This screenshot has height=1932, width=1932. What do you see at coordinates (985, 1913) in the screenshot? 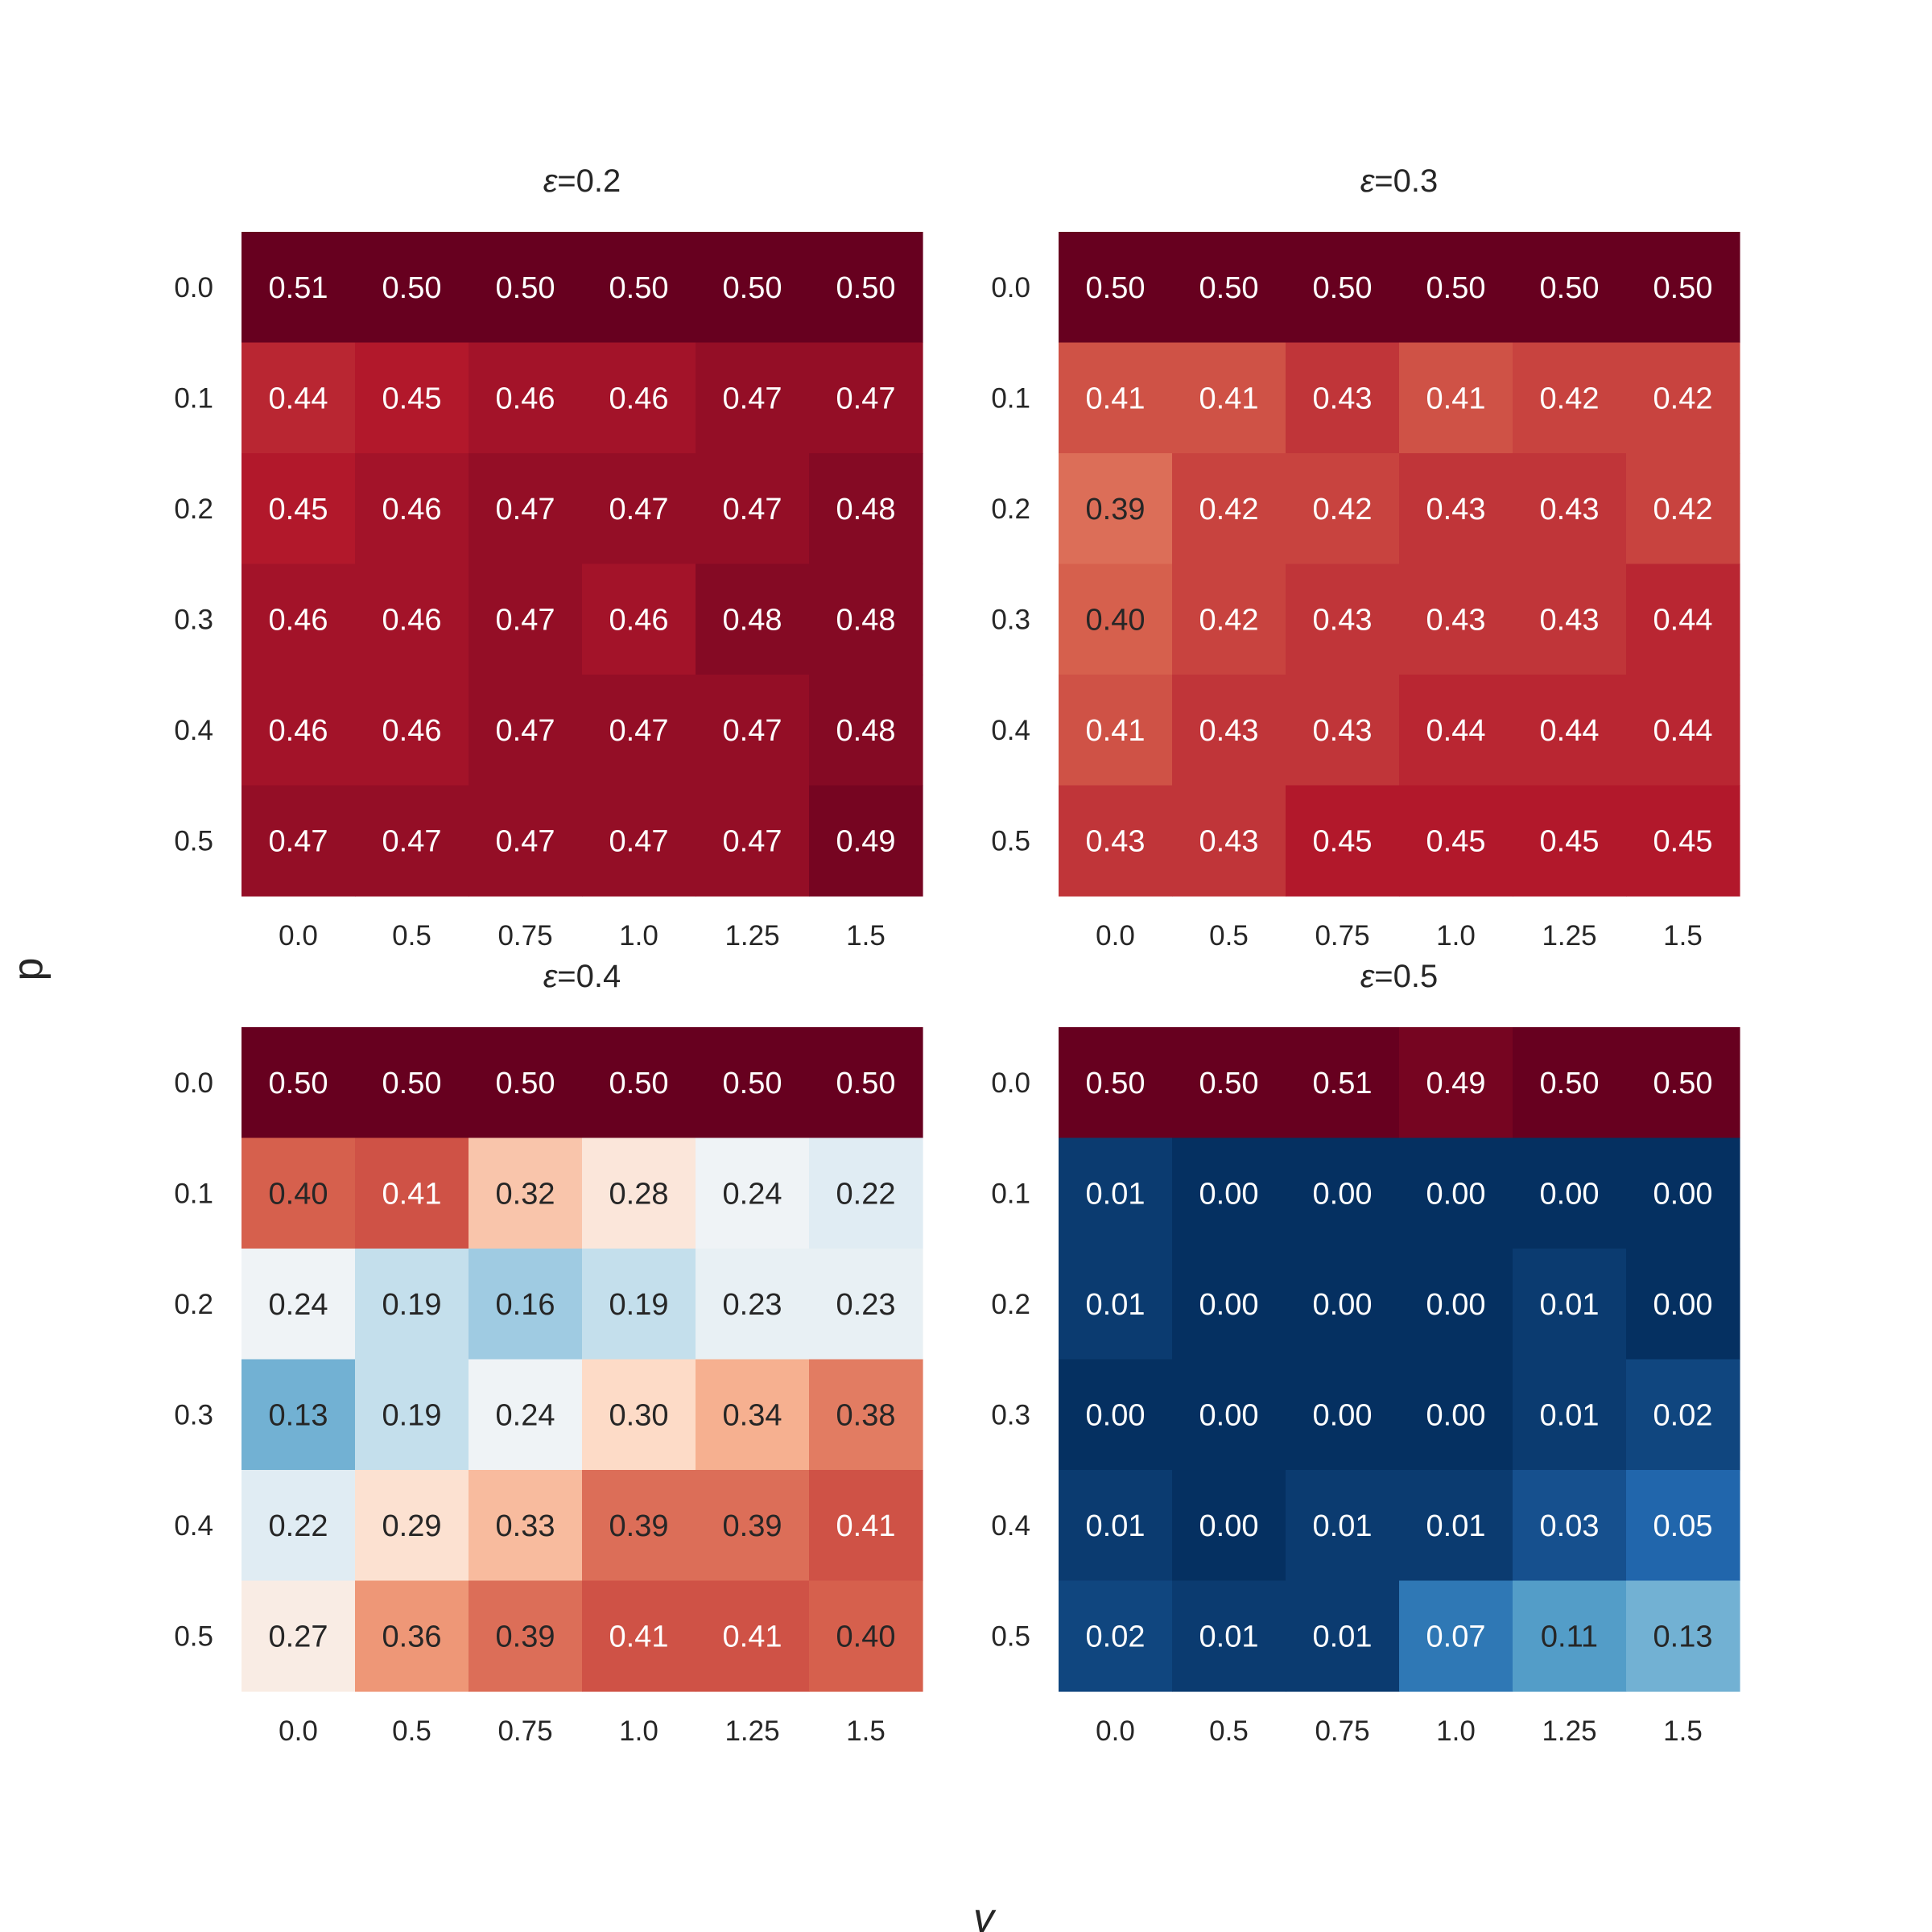
I see `x-axis-label: γ` at bounding box center [985, 1913].